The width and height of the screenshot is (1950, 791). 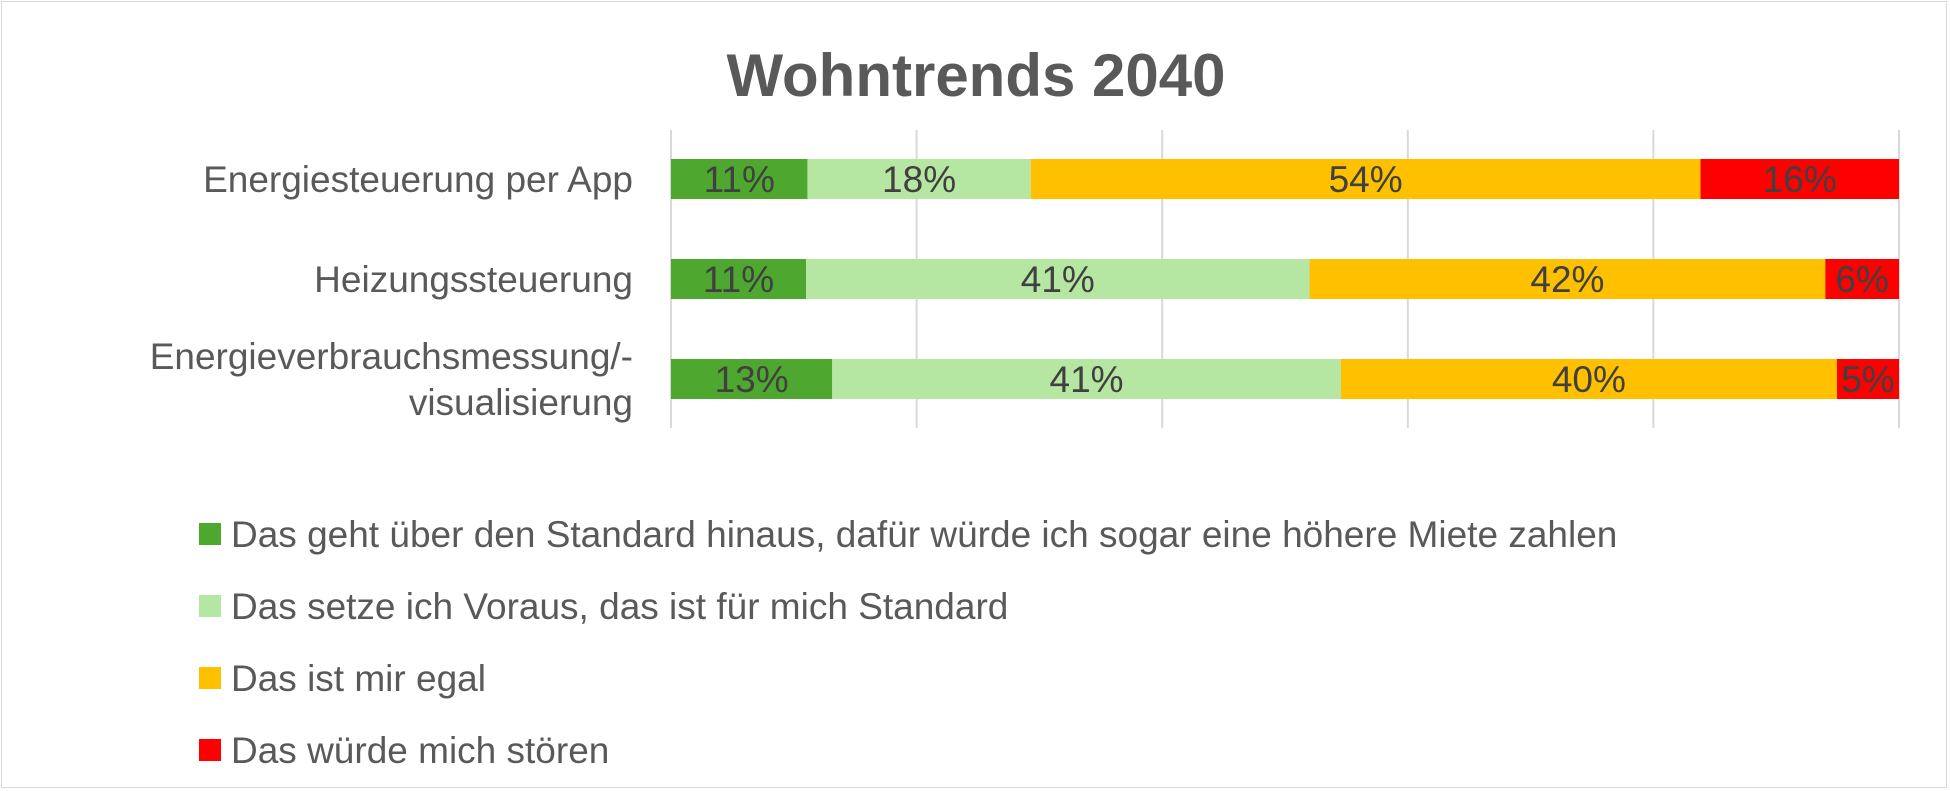 What do you see at coordinates (975, 75) in the screenshot?
I see `chart-title: Wohntrends 2040` at bounding box center [975, 75].